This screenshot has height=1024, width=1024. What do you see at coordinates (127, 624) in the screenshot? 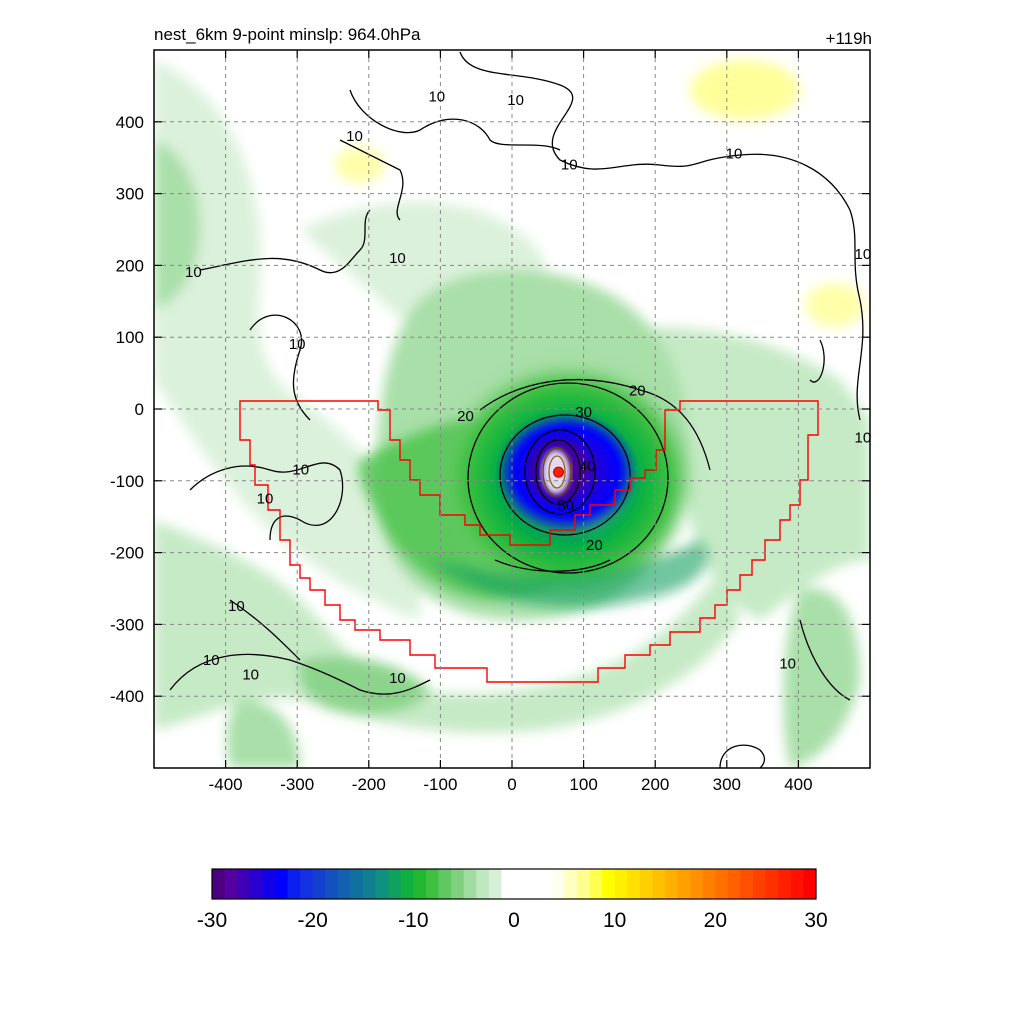
I see `y-tick-label: -300` at bounding box center [127, 624].